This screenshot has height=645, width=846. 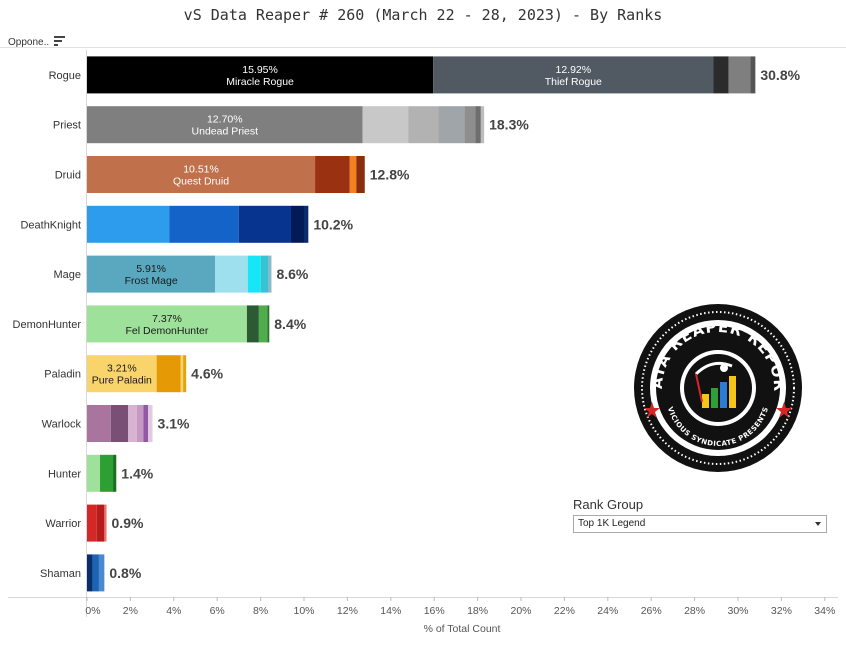 What do you see at coordinates (207, 374) in the screenshot?
I see `bar-total-label: 4.6%` at bounding box center [207, 374].